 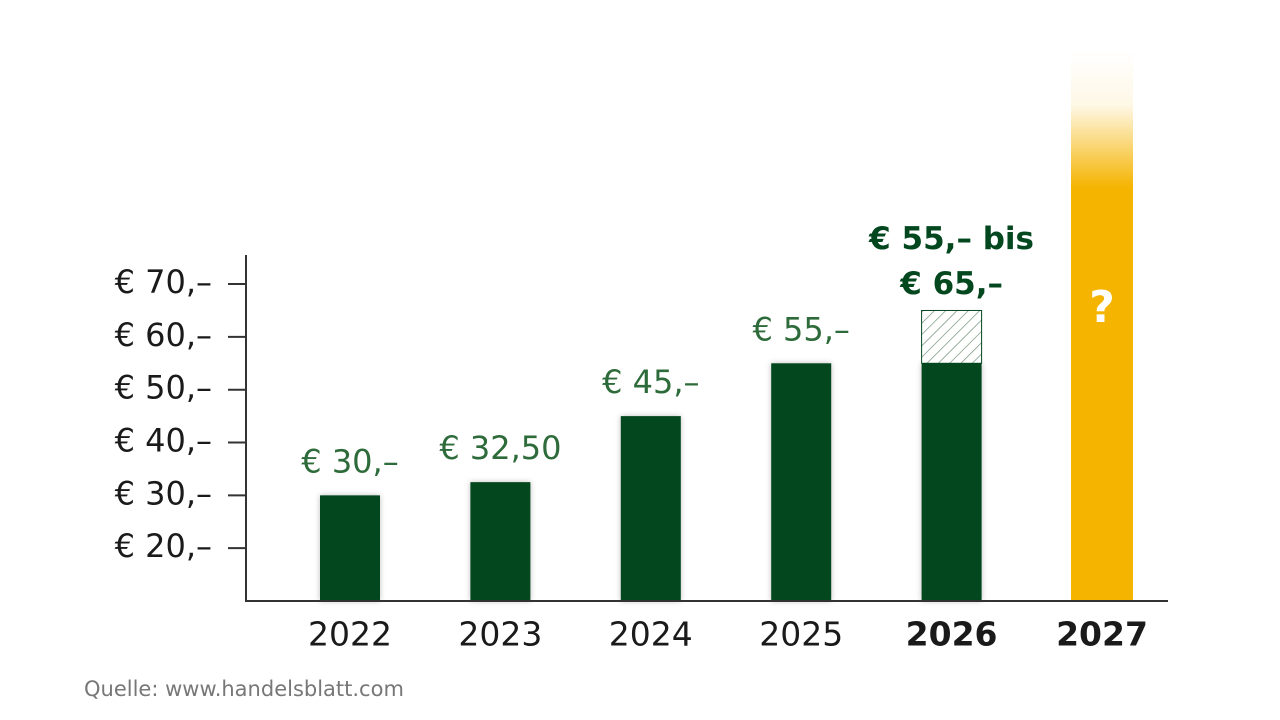 I want to click on unknown-label: ?, so click(x=1102, y=307).